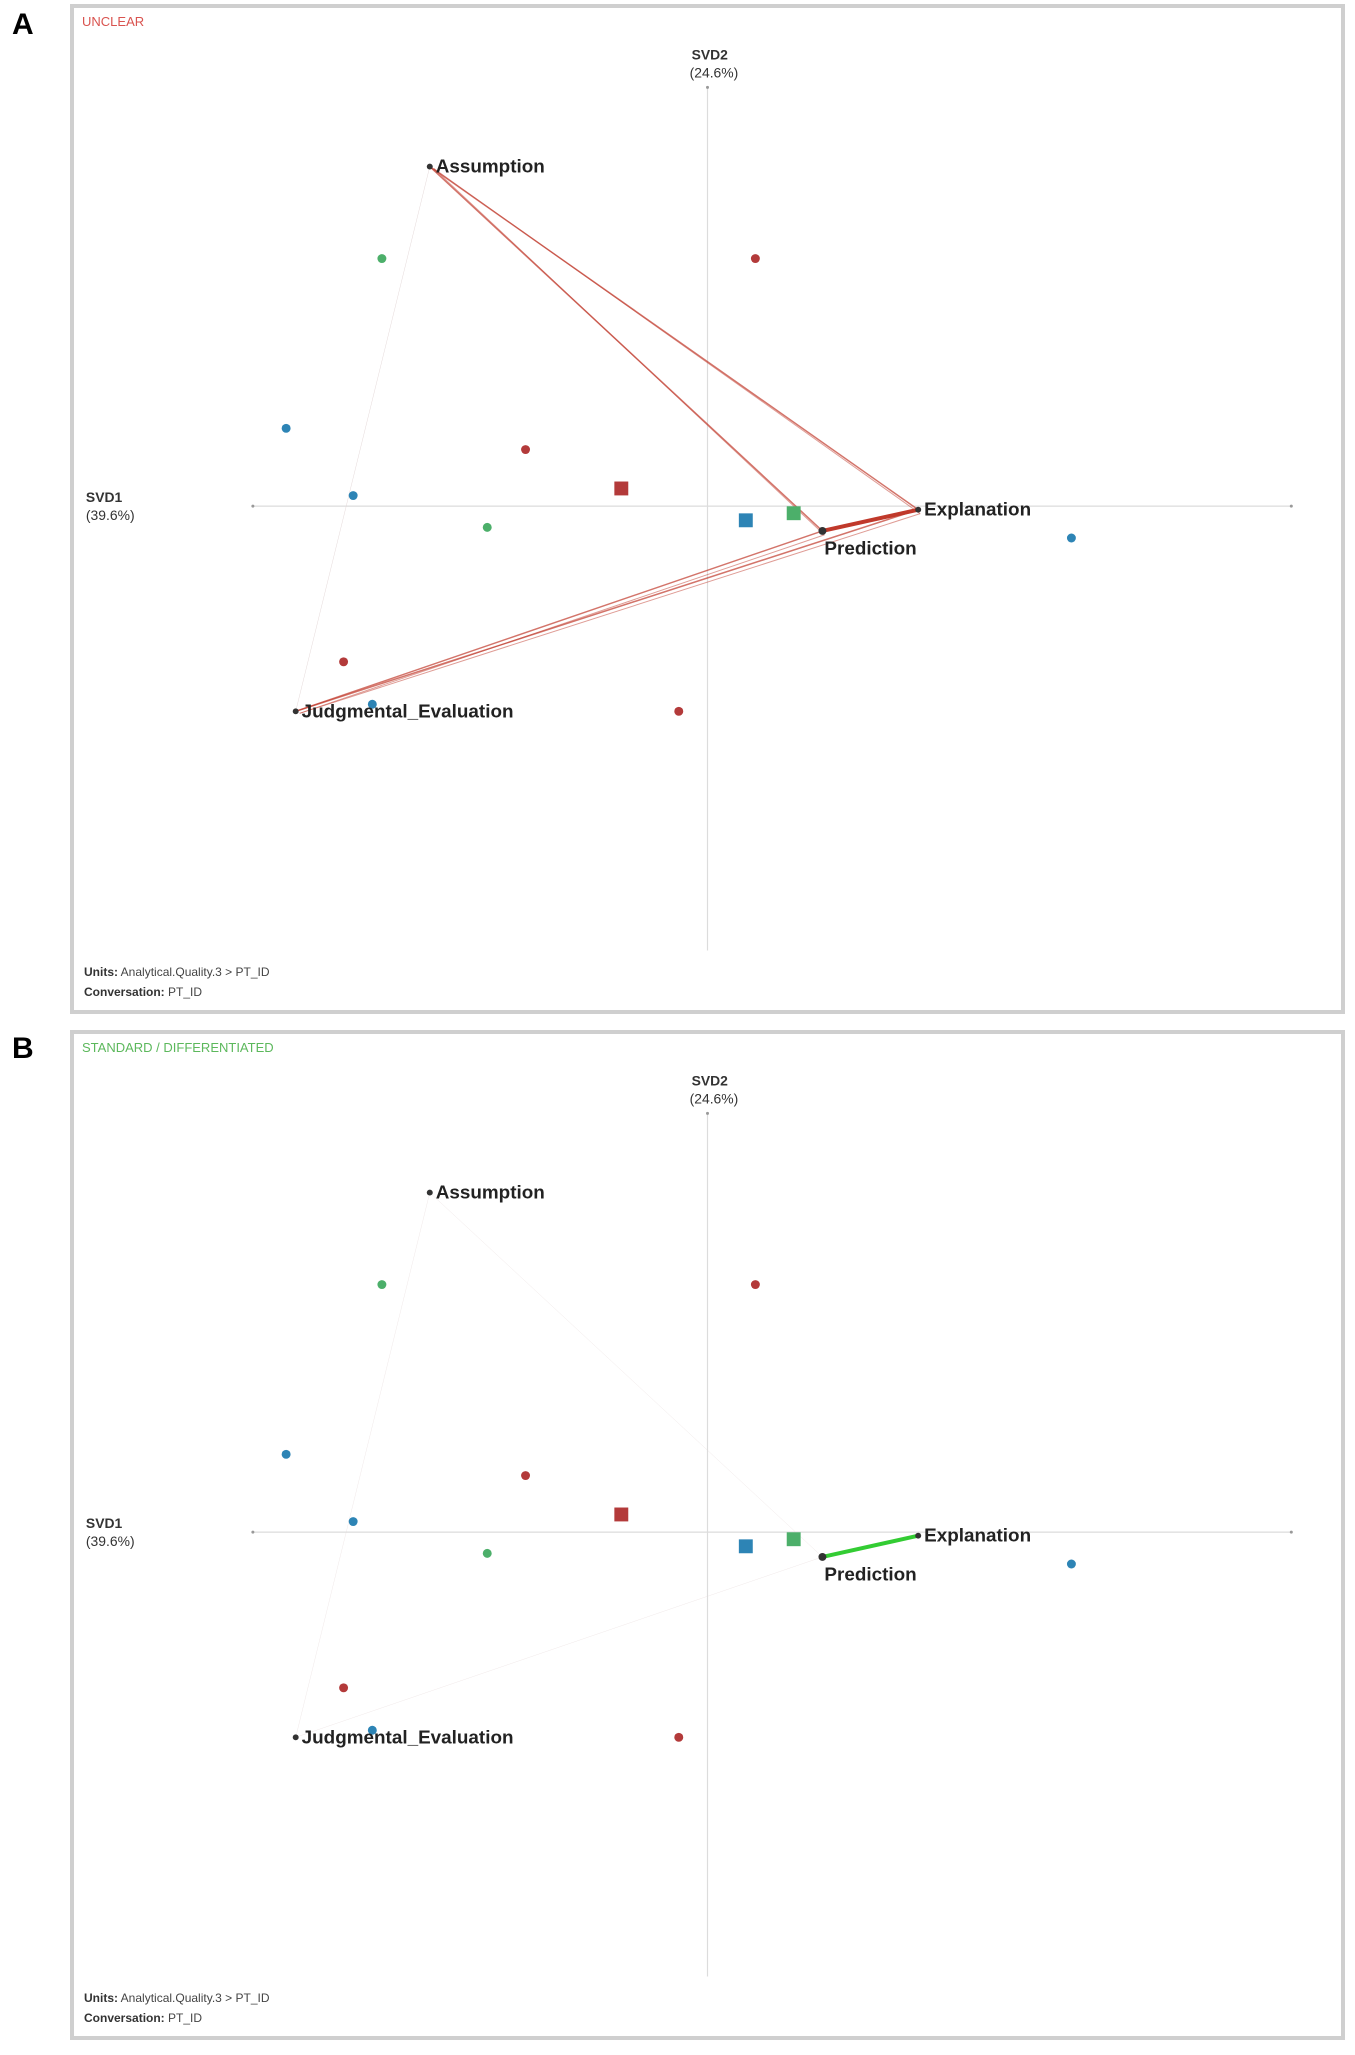  Describe the element at coordinates (23, 1048) in the screenshot. I see `panel-letter-b: B` at that location.